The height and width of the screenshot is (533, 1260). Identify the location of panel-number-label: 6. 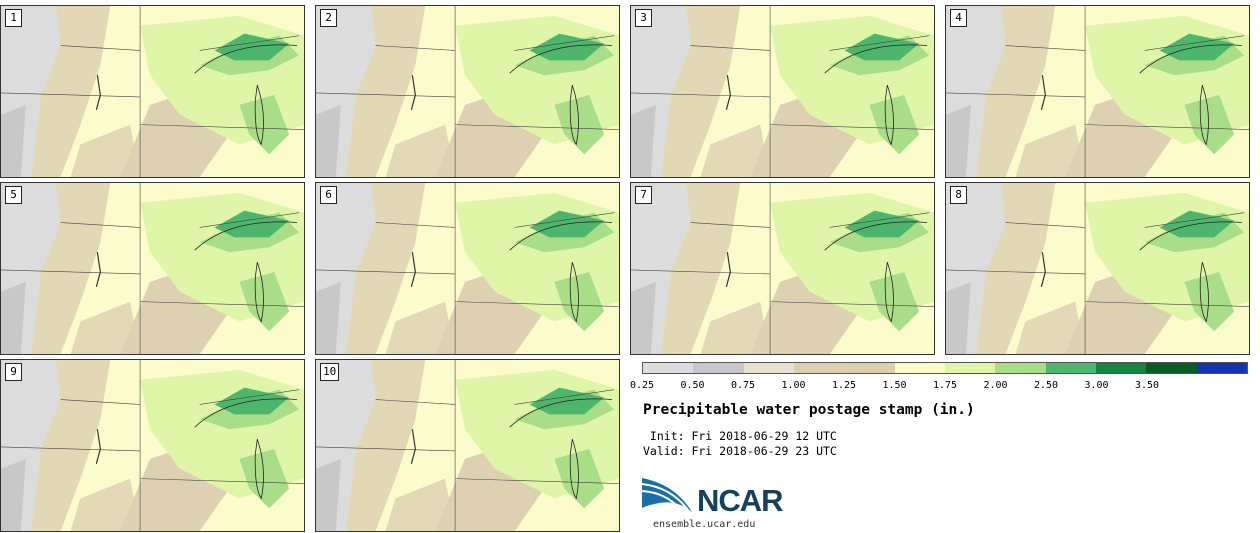
(328, 195).